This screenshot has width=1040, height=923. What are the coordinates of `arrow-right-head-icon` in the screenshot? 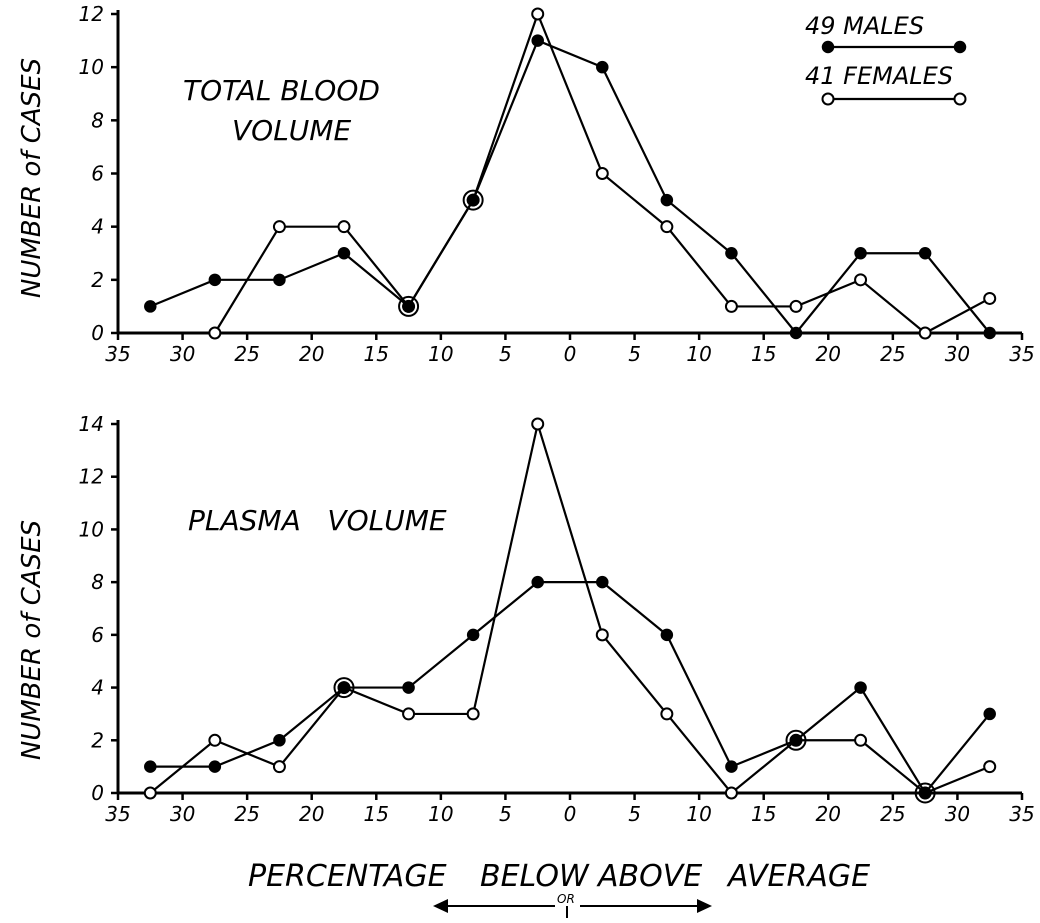 It's located at (704, 906).